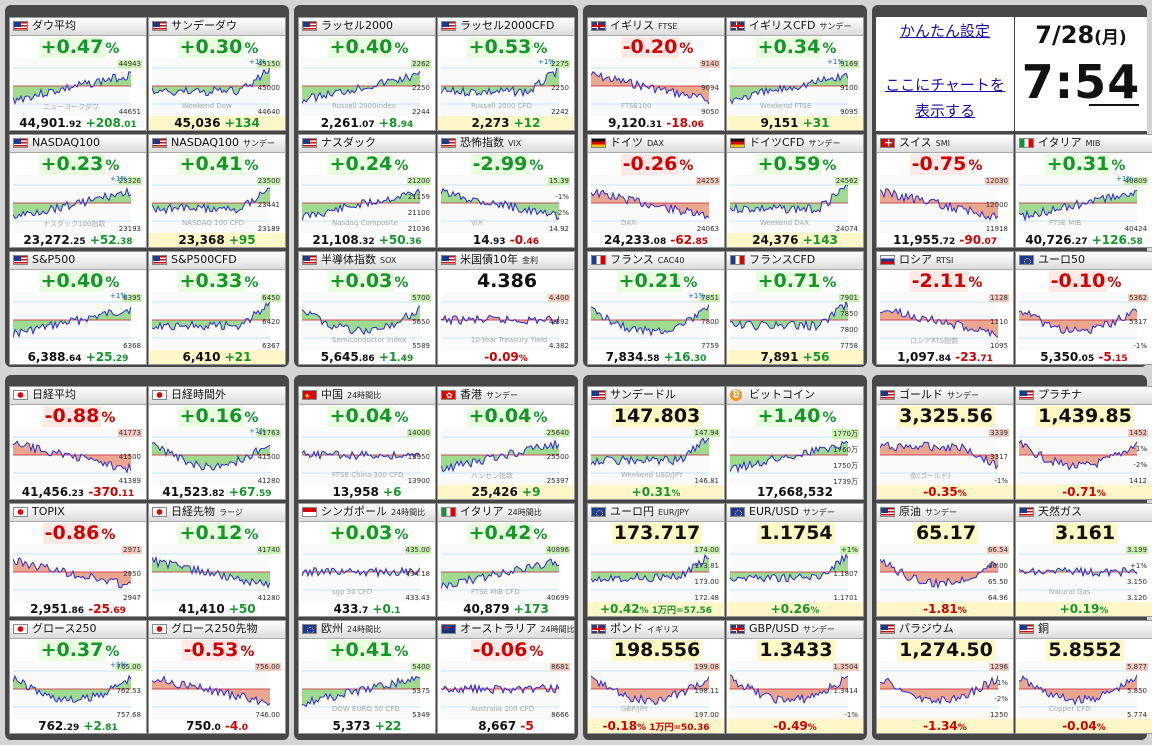 This screenshot has width=1152, height=745. Describe the element at coordinates (78, 573) in the screenshot. I see `mini-chart: 2971 2950 2947` at that location.